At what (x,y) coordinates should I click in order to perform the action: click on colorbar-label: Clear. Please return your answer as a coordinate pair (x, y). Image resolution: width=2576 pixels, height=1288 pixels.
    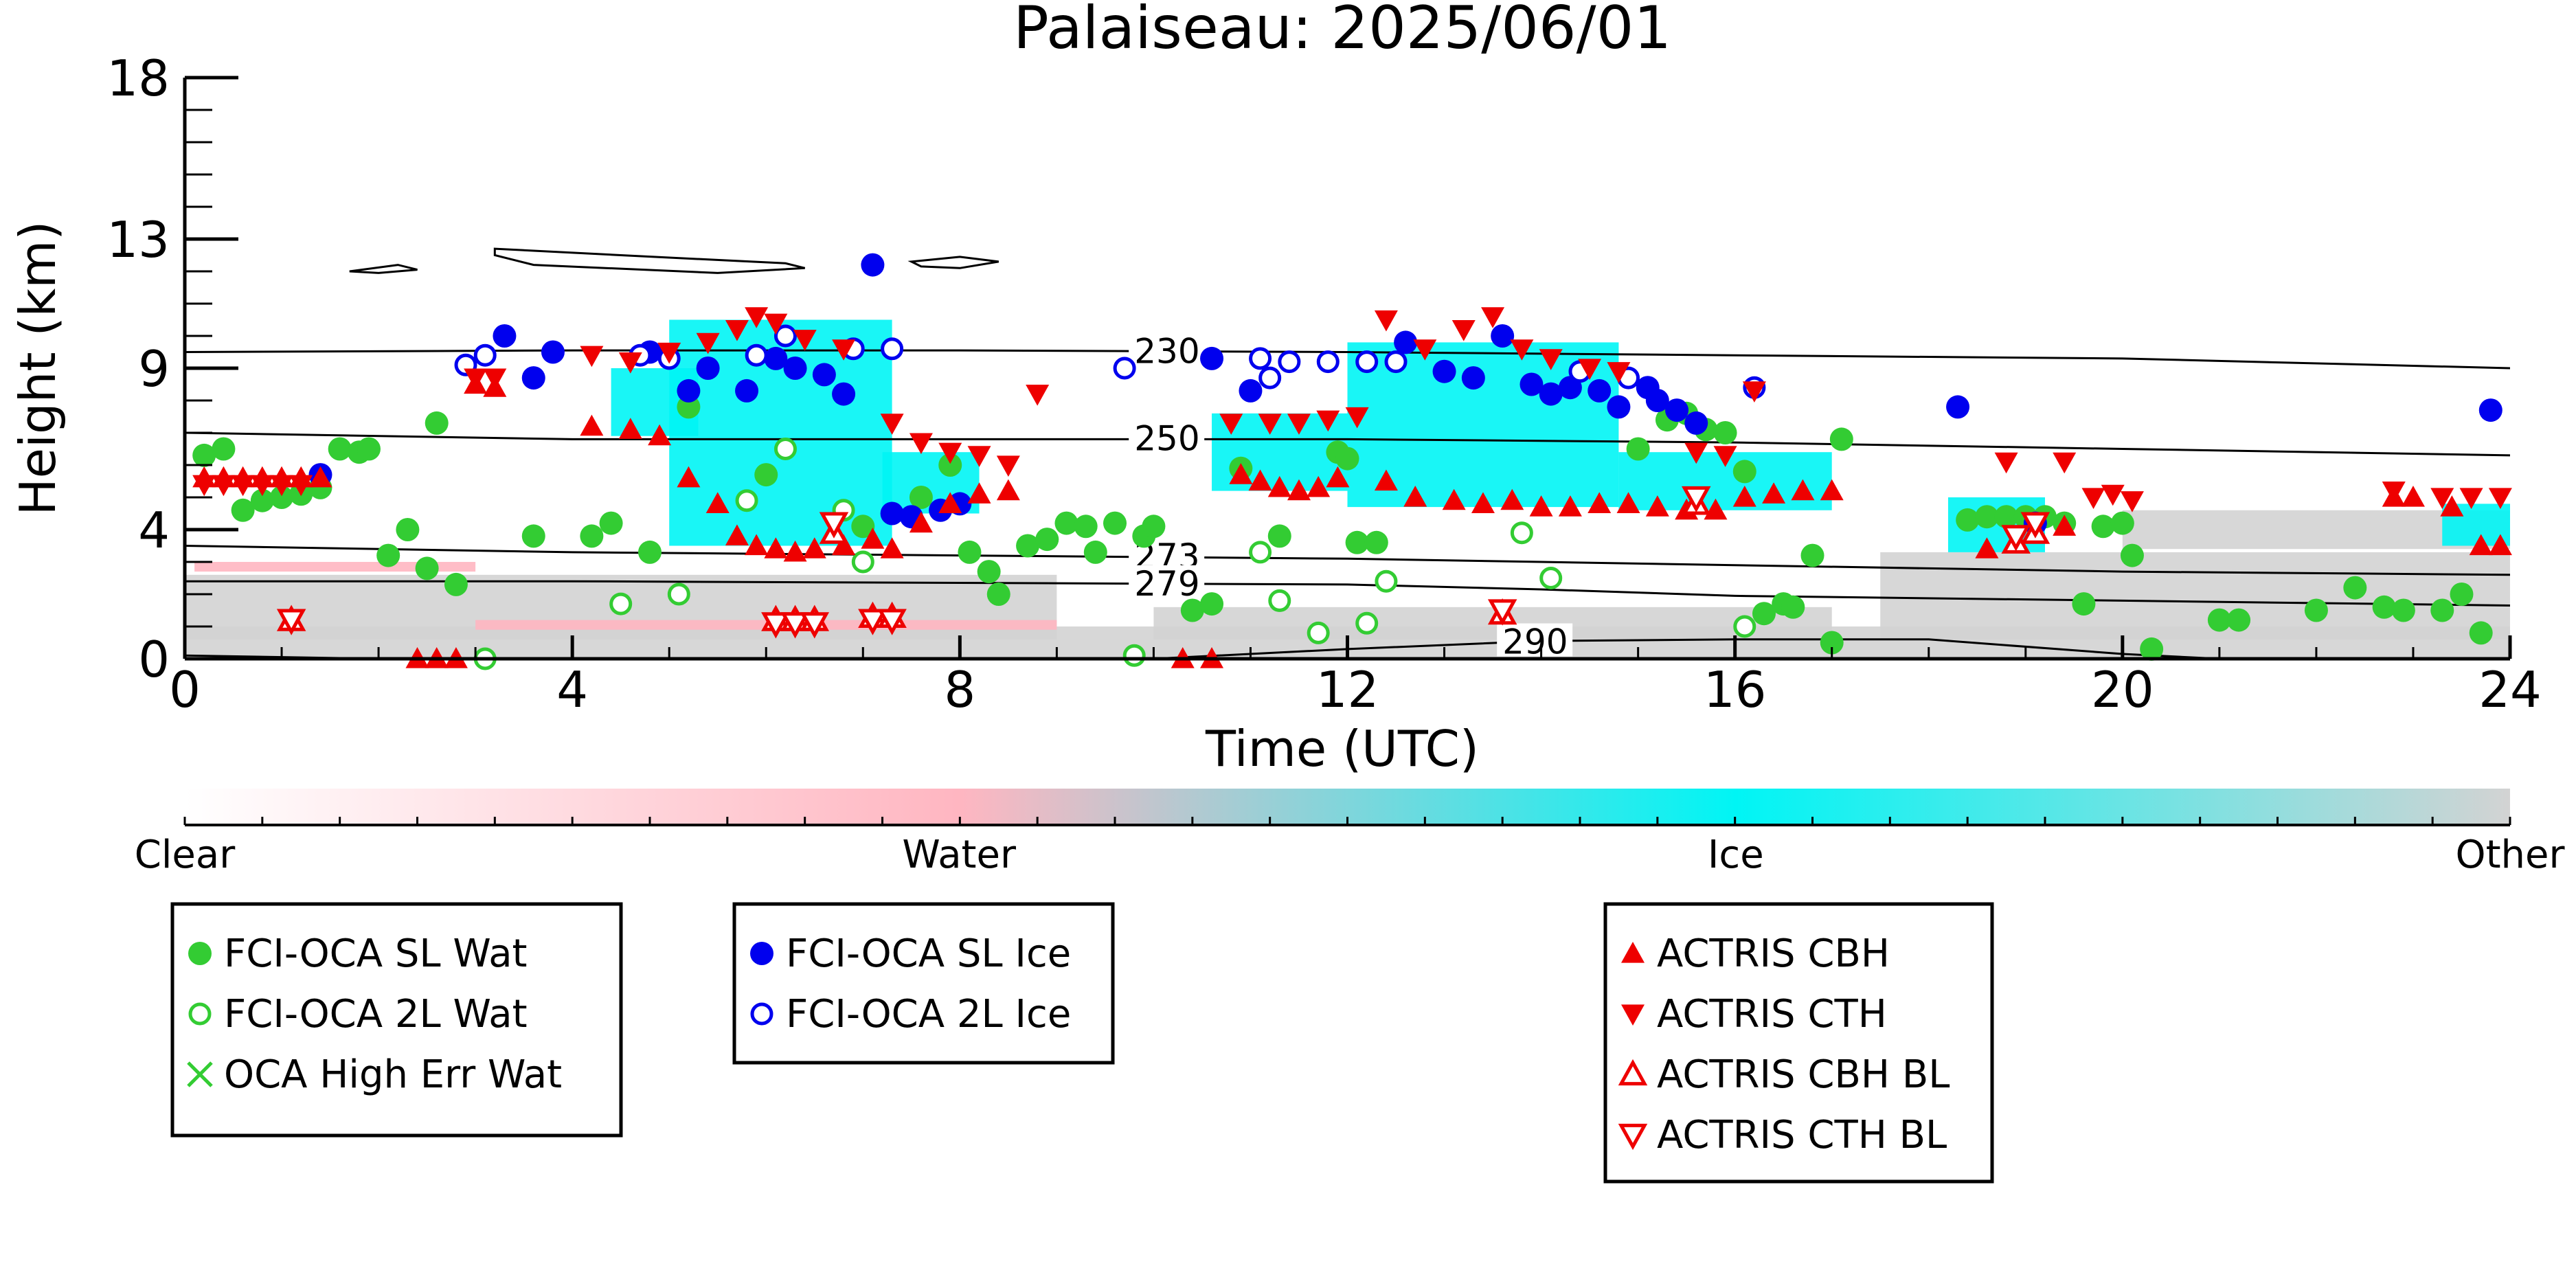
    Looking at the image, I should click on (185, 855).